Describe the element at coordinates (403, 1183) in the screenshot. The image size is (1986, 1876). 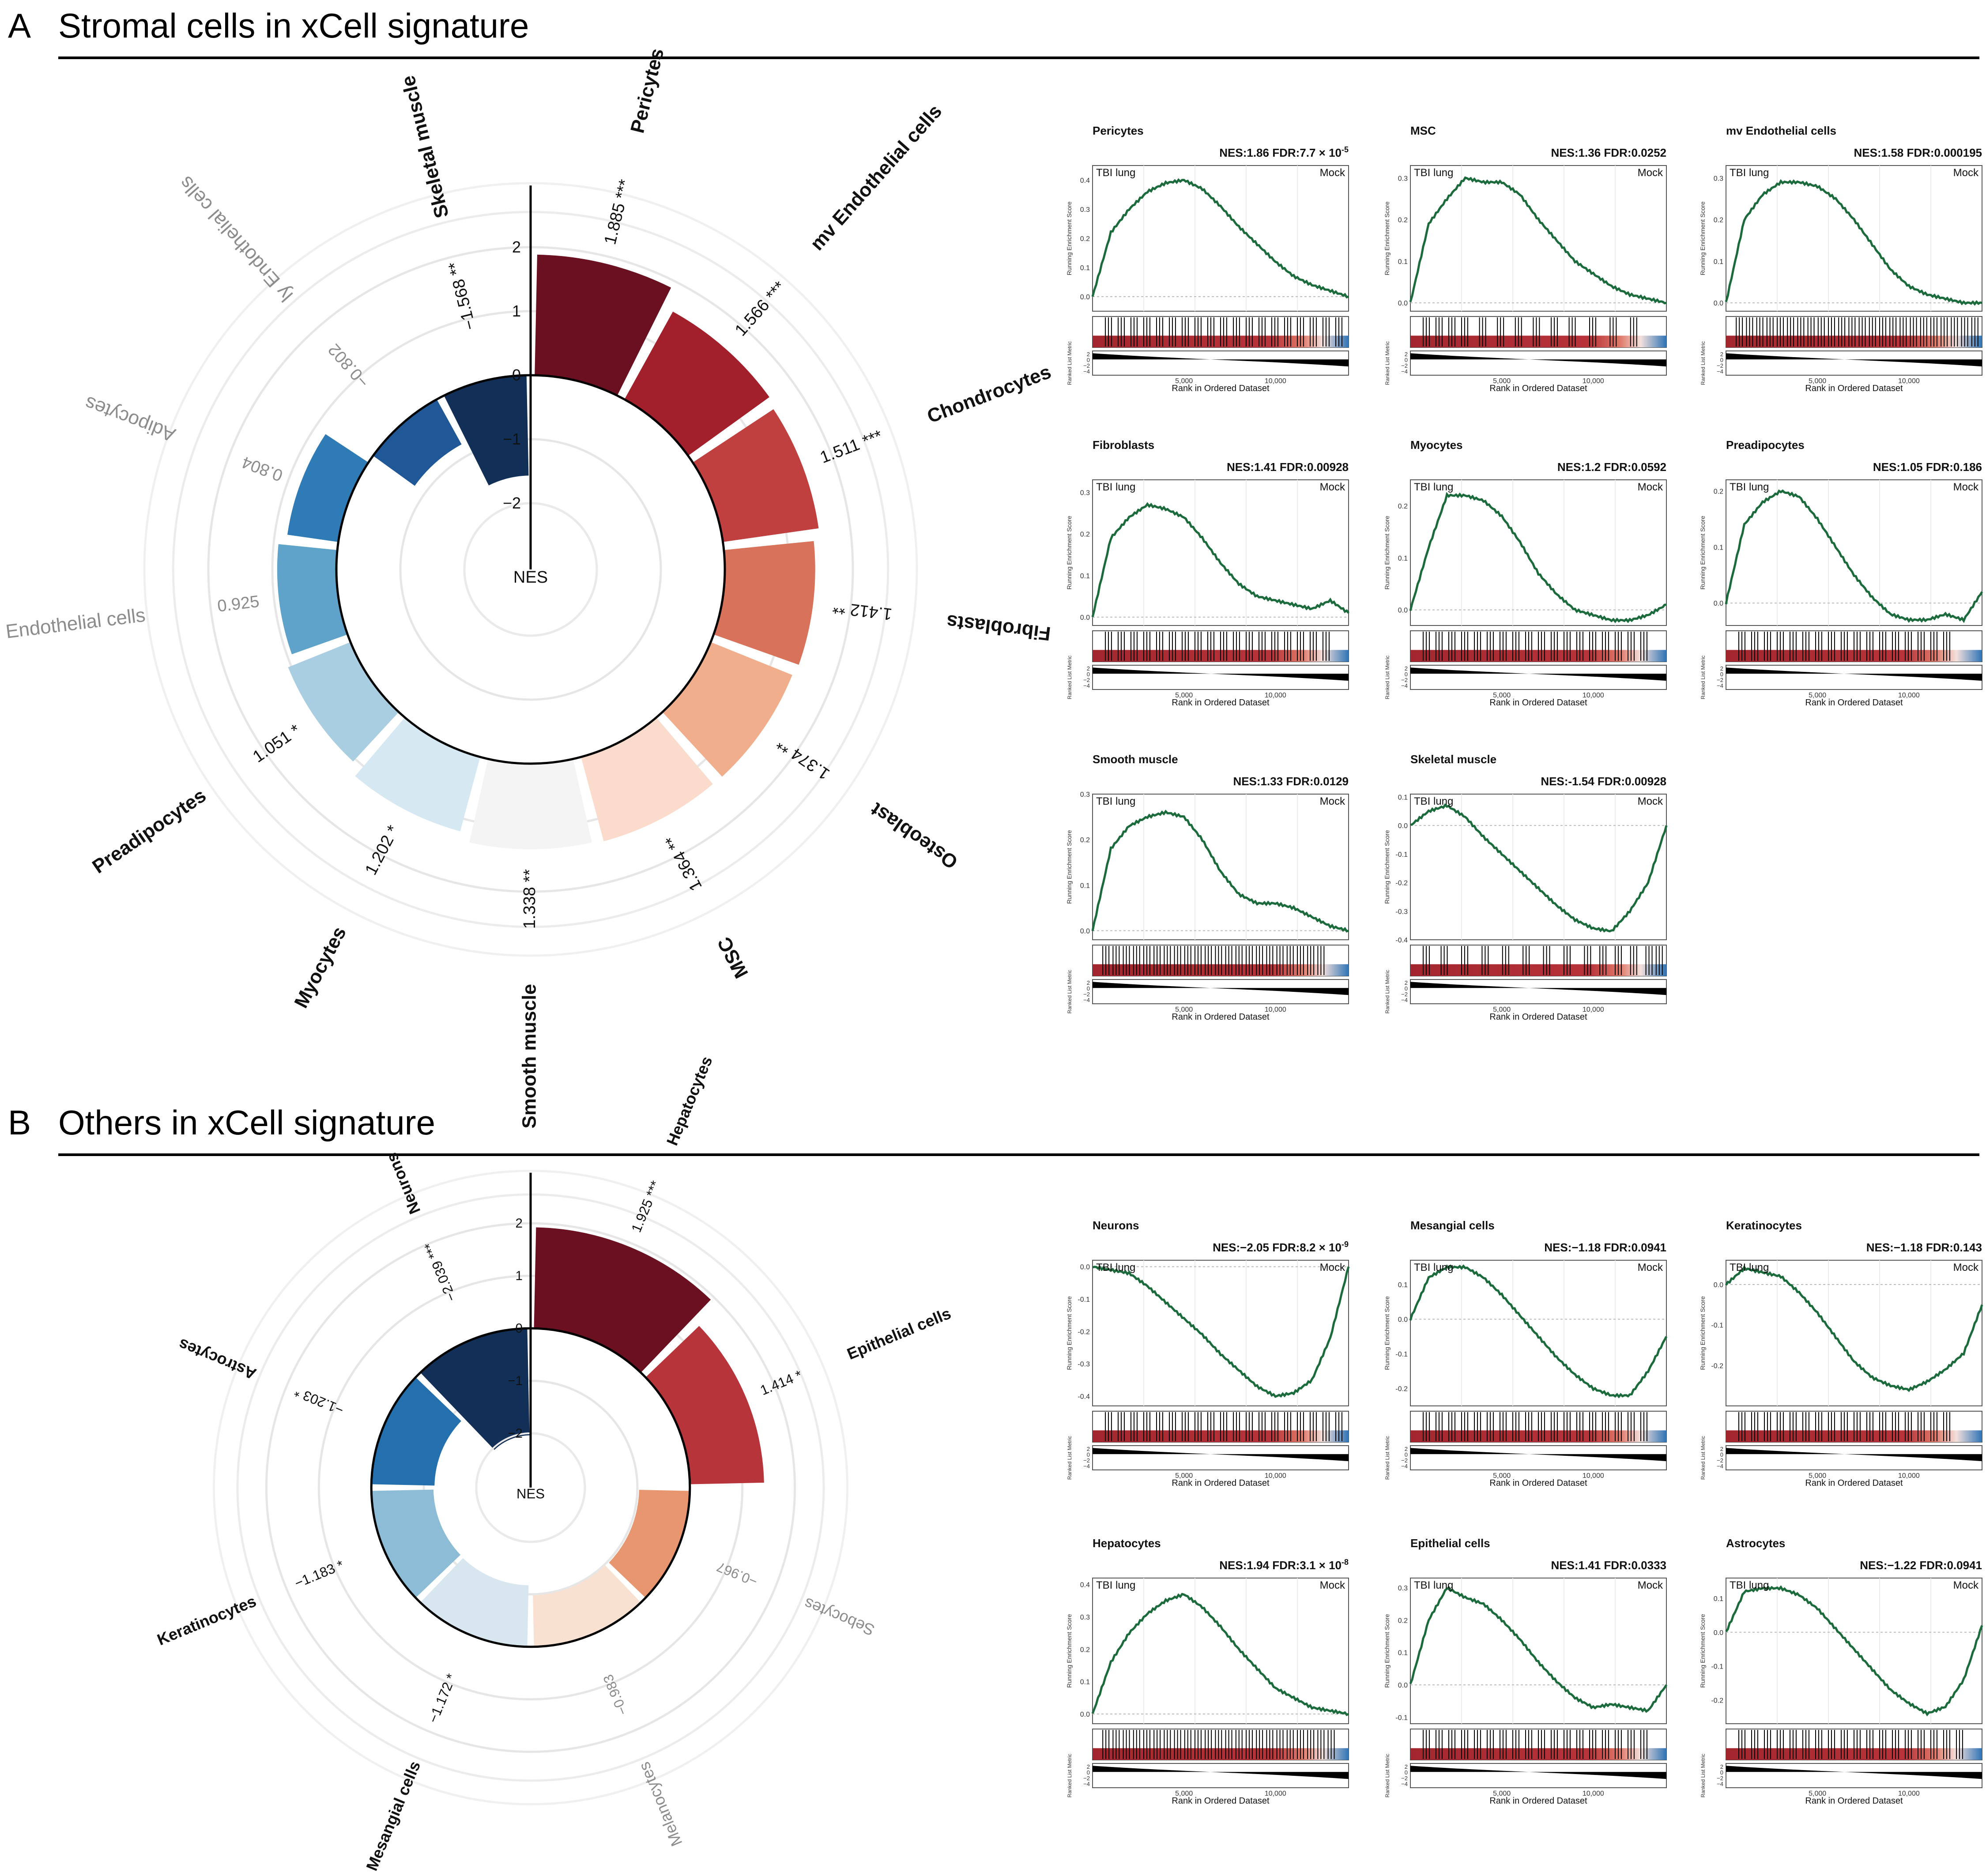
I see `category-label-neurons: Neurons` at that location.